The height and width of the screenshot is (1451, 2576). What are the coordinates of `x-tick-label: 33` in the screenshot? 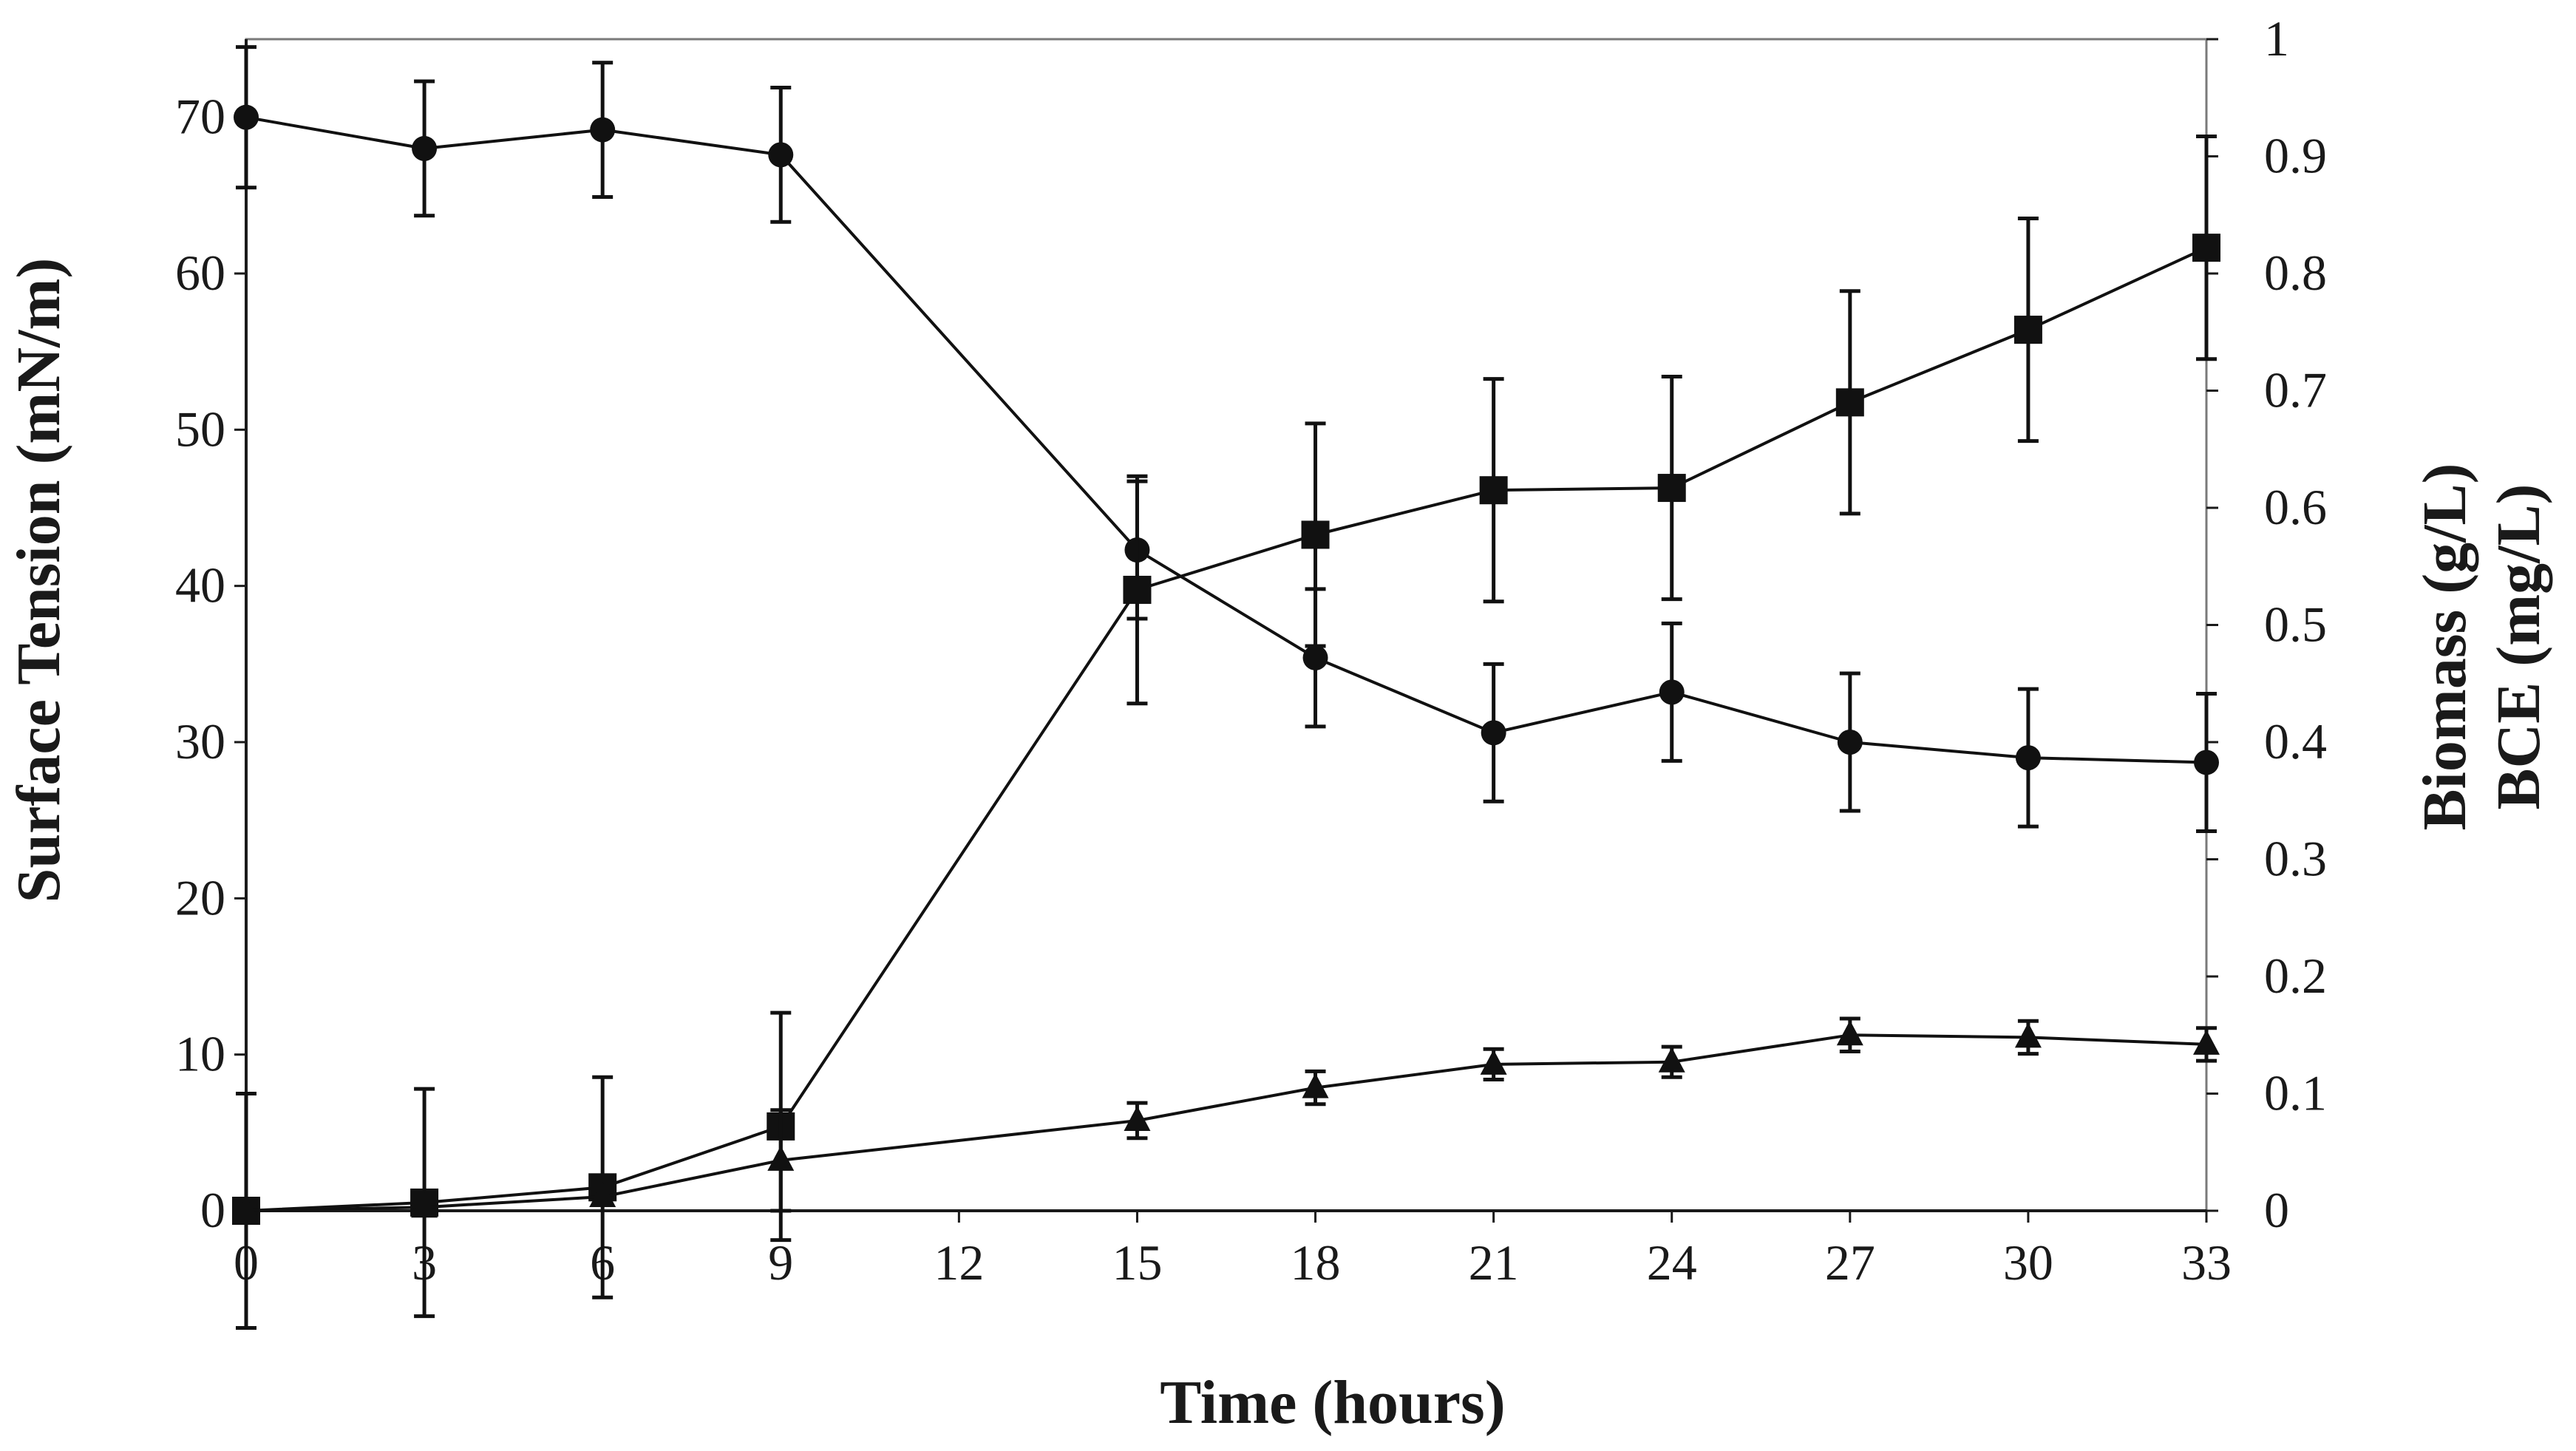 It's located at (2206, 1262).